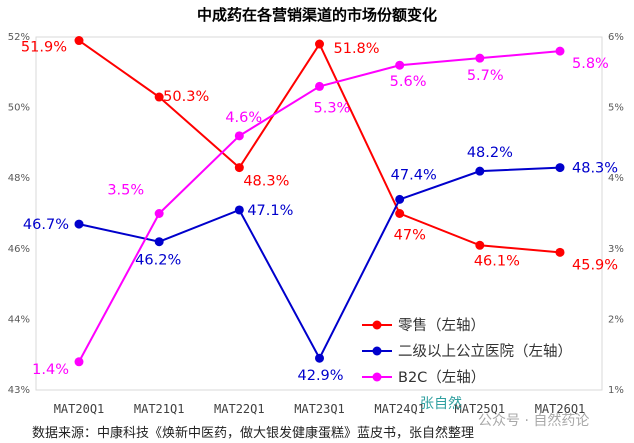  What do you see at coordinates (159, 409) in the screenshot?
I see `x-tick-label: MAT21Q1` at bounding box center [159, 409].